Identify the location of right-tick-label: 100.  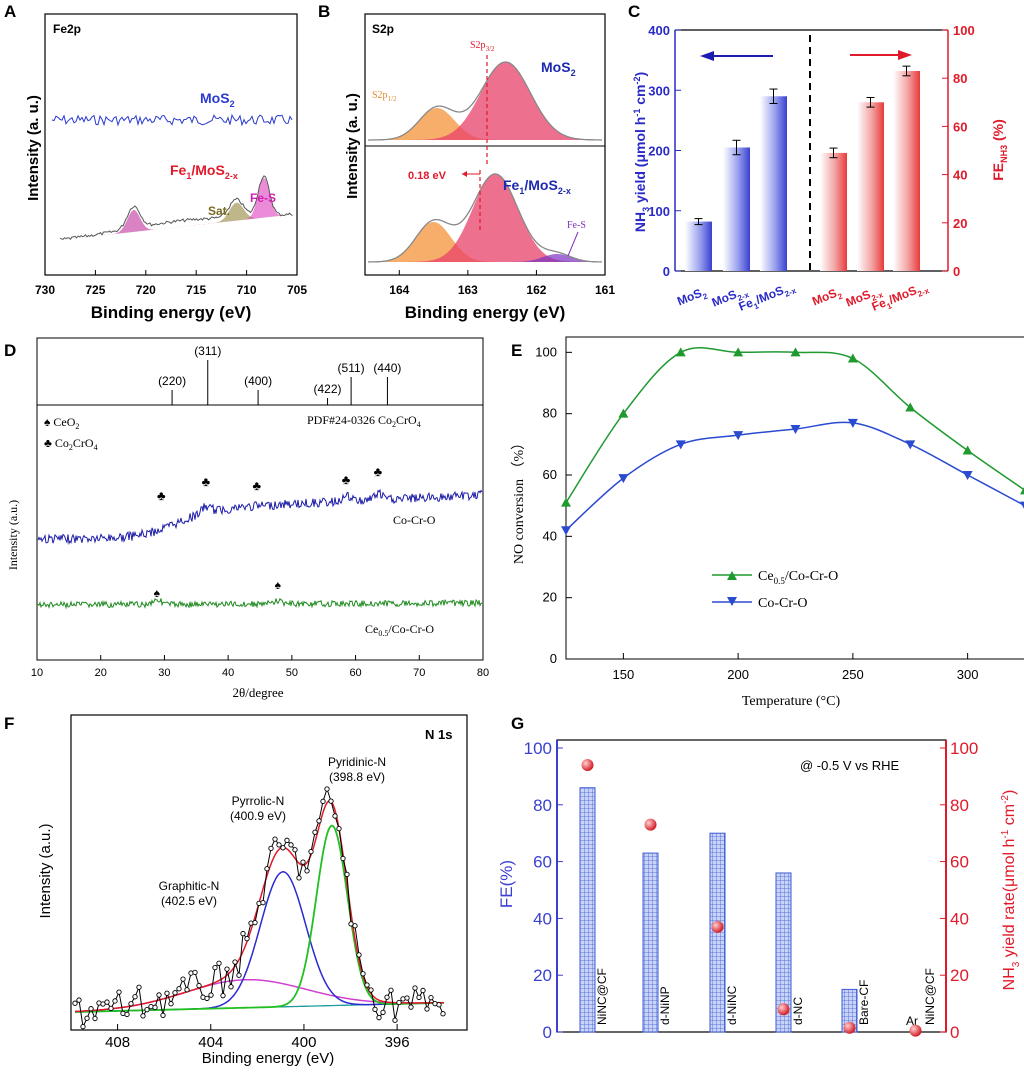
(964, 748).